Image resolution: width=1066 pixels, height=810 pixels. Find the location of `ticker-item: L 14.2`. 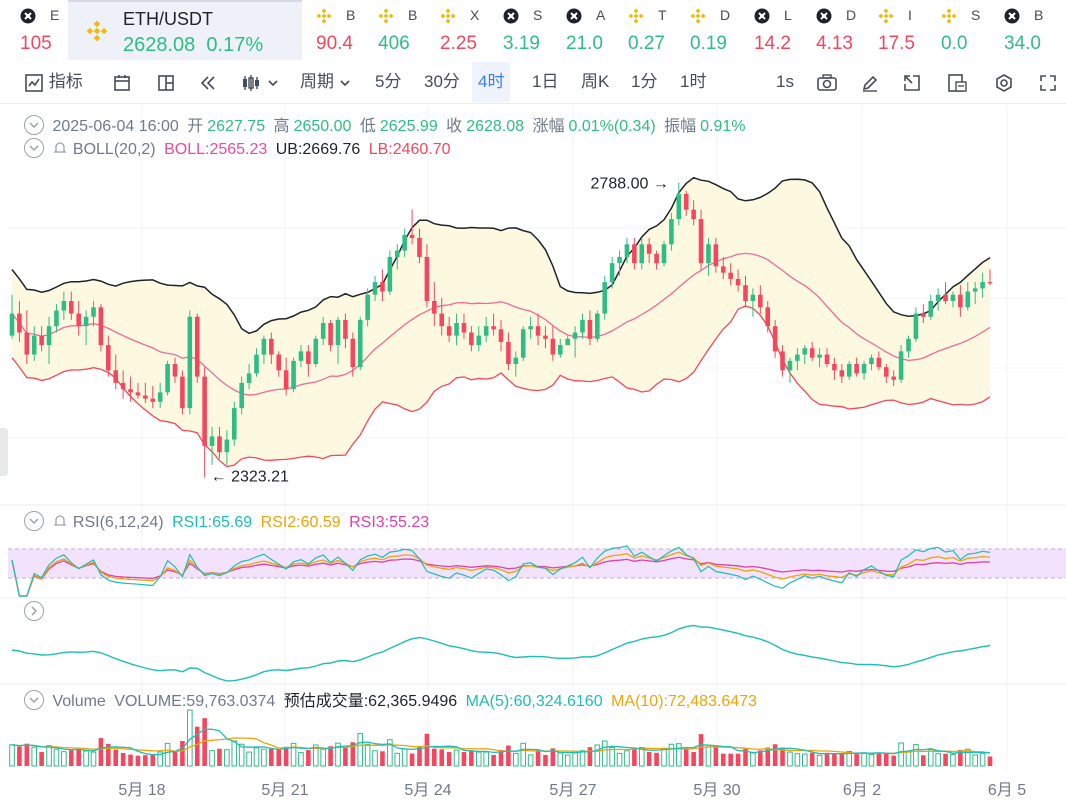

ticker-item: L 14.2 is located at coordinates (780, 31).